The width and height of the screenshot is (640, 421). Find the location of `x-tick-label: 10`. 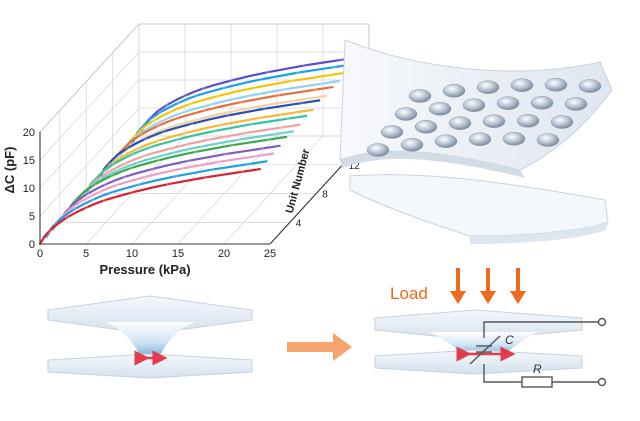

x-tick-label: 10 is located at coordinates (132, 254).